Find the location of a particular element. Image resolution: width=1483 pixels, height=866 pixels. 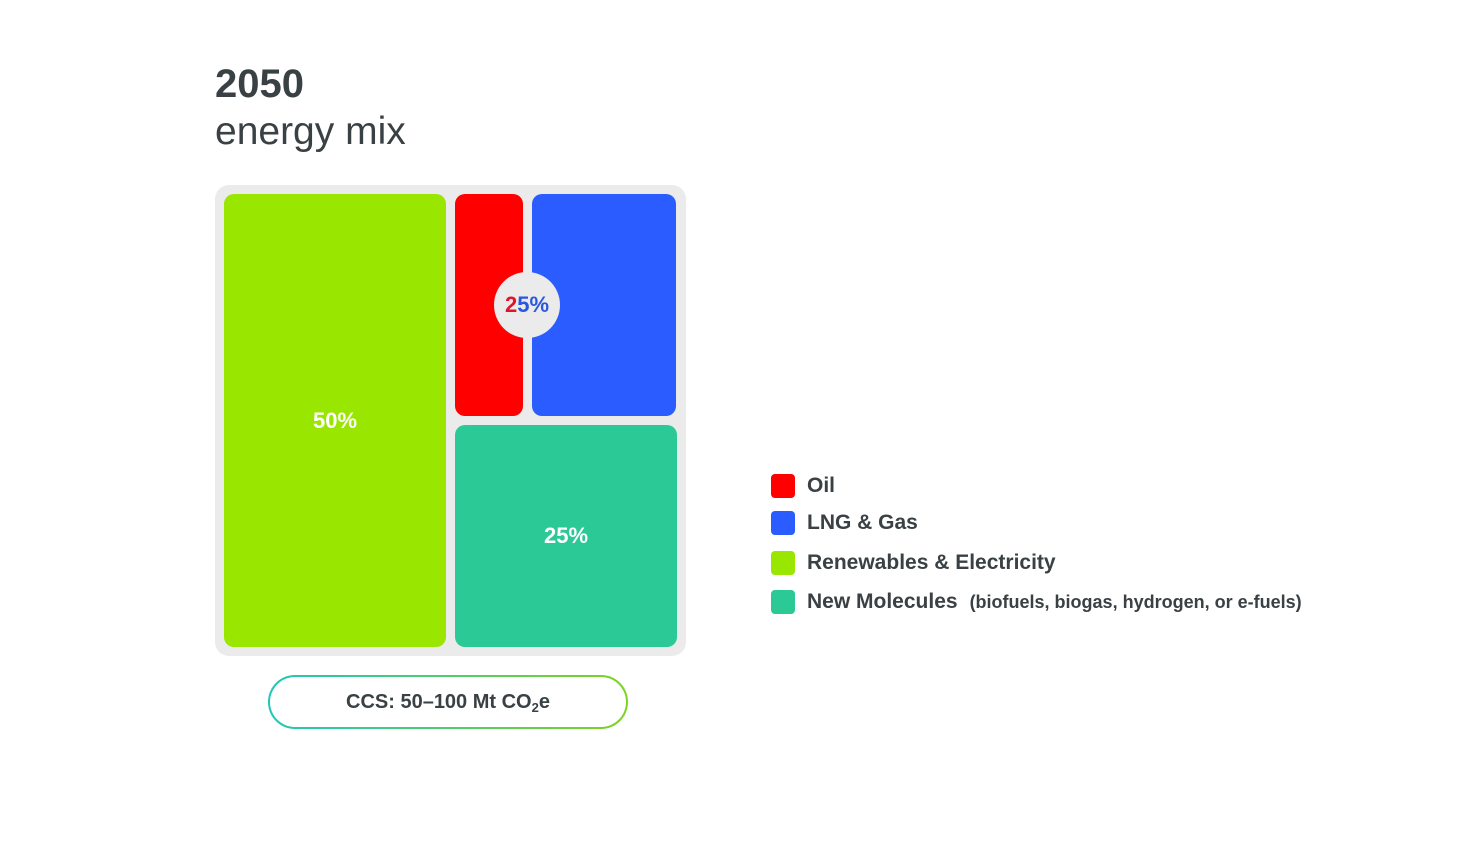

legend-swatch-lng-gas is located at coordinates (783, 523).